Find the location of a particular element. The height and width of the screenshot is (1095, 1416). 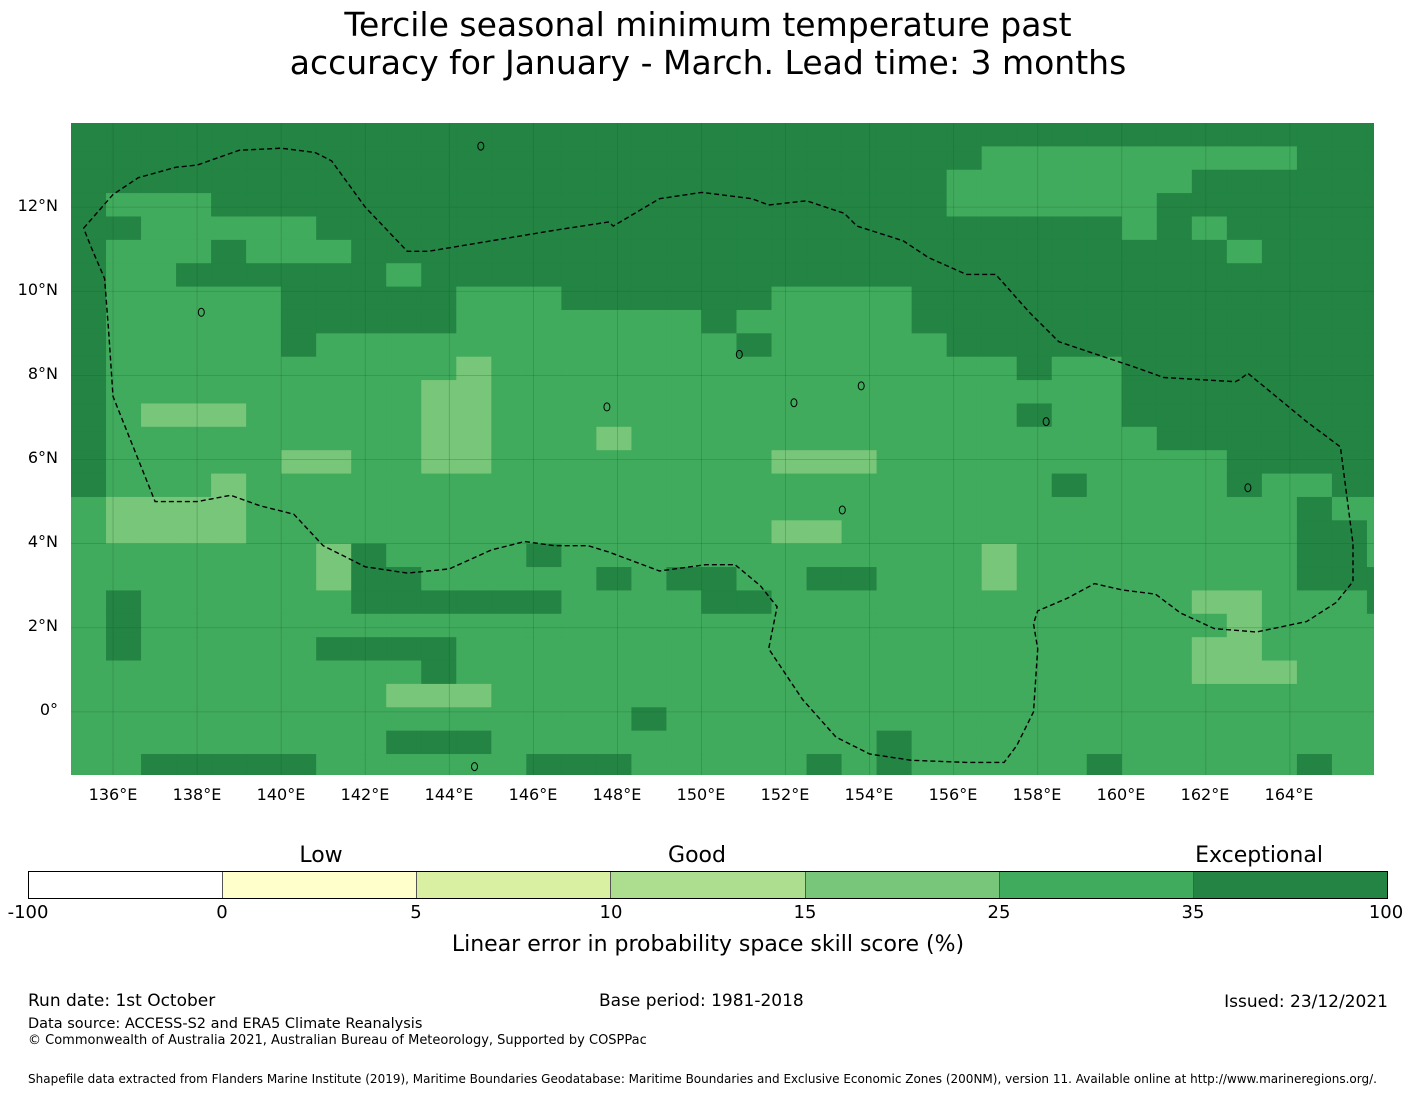

lon-label-164e: 164°E is located at coordinates (1289, 794).